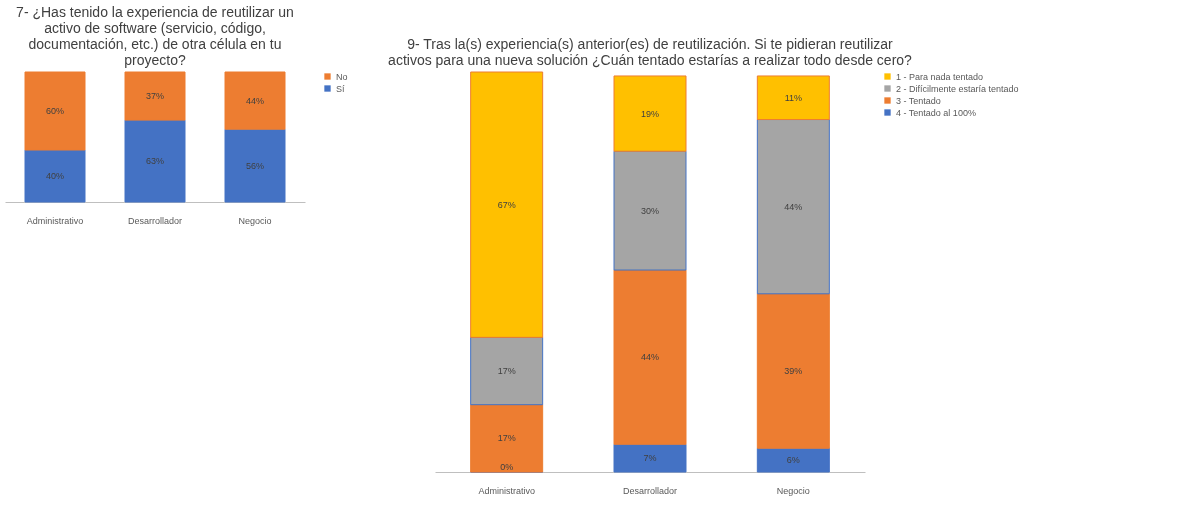 The image size is (1182, 513). Describe the element at coordinates (918, 100) in the screenshot. I see `legend-label: 3 - Tentado` at that location.